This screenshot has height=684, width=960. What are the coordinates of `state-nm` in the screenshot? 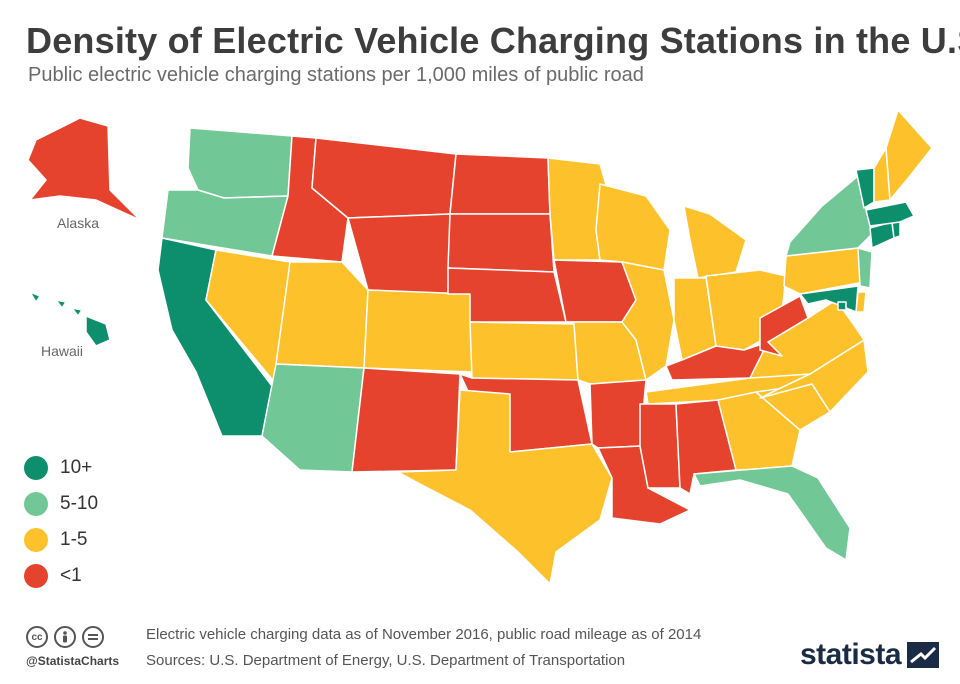 It's located at (406, 420).